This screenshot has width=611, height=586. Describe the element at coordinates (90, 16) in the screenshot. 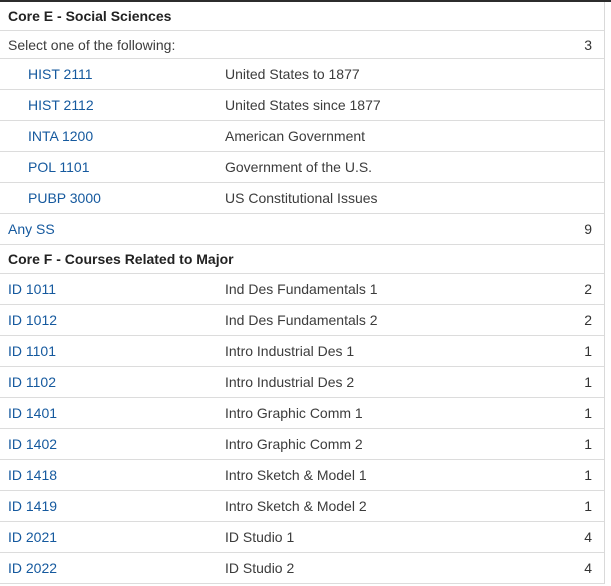

I see `section-title-core-e: Core E - Social Sciences` at that location.